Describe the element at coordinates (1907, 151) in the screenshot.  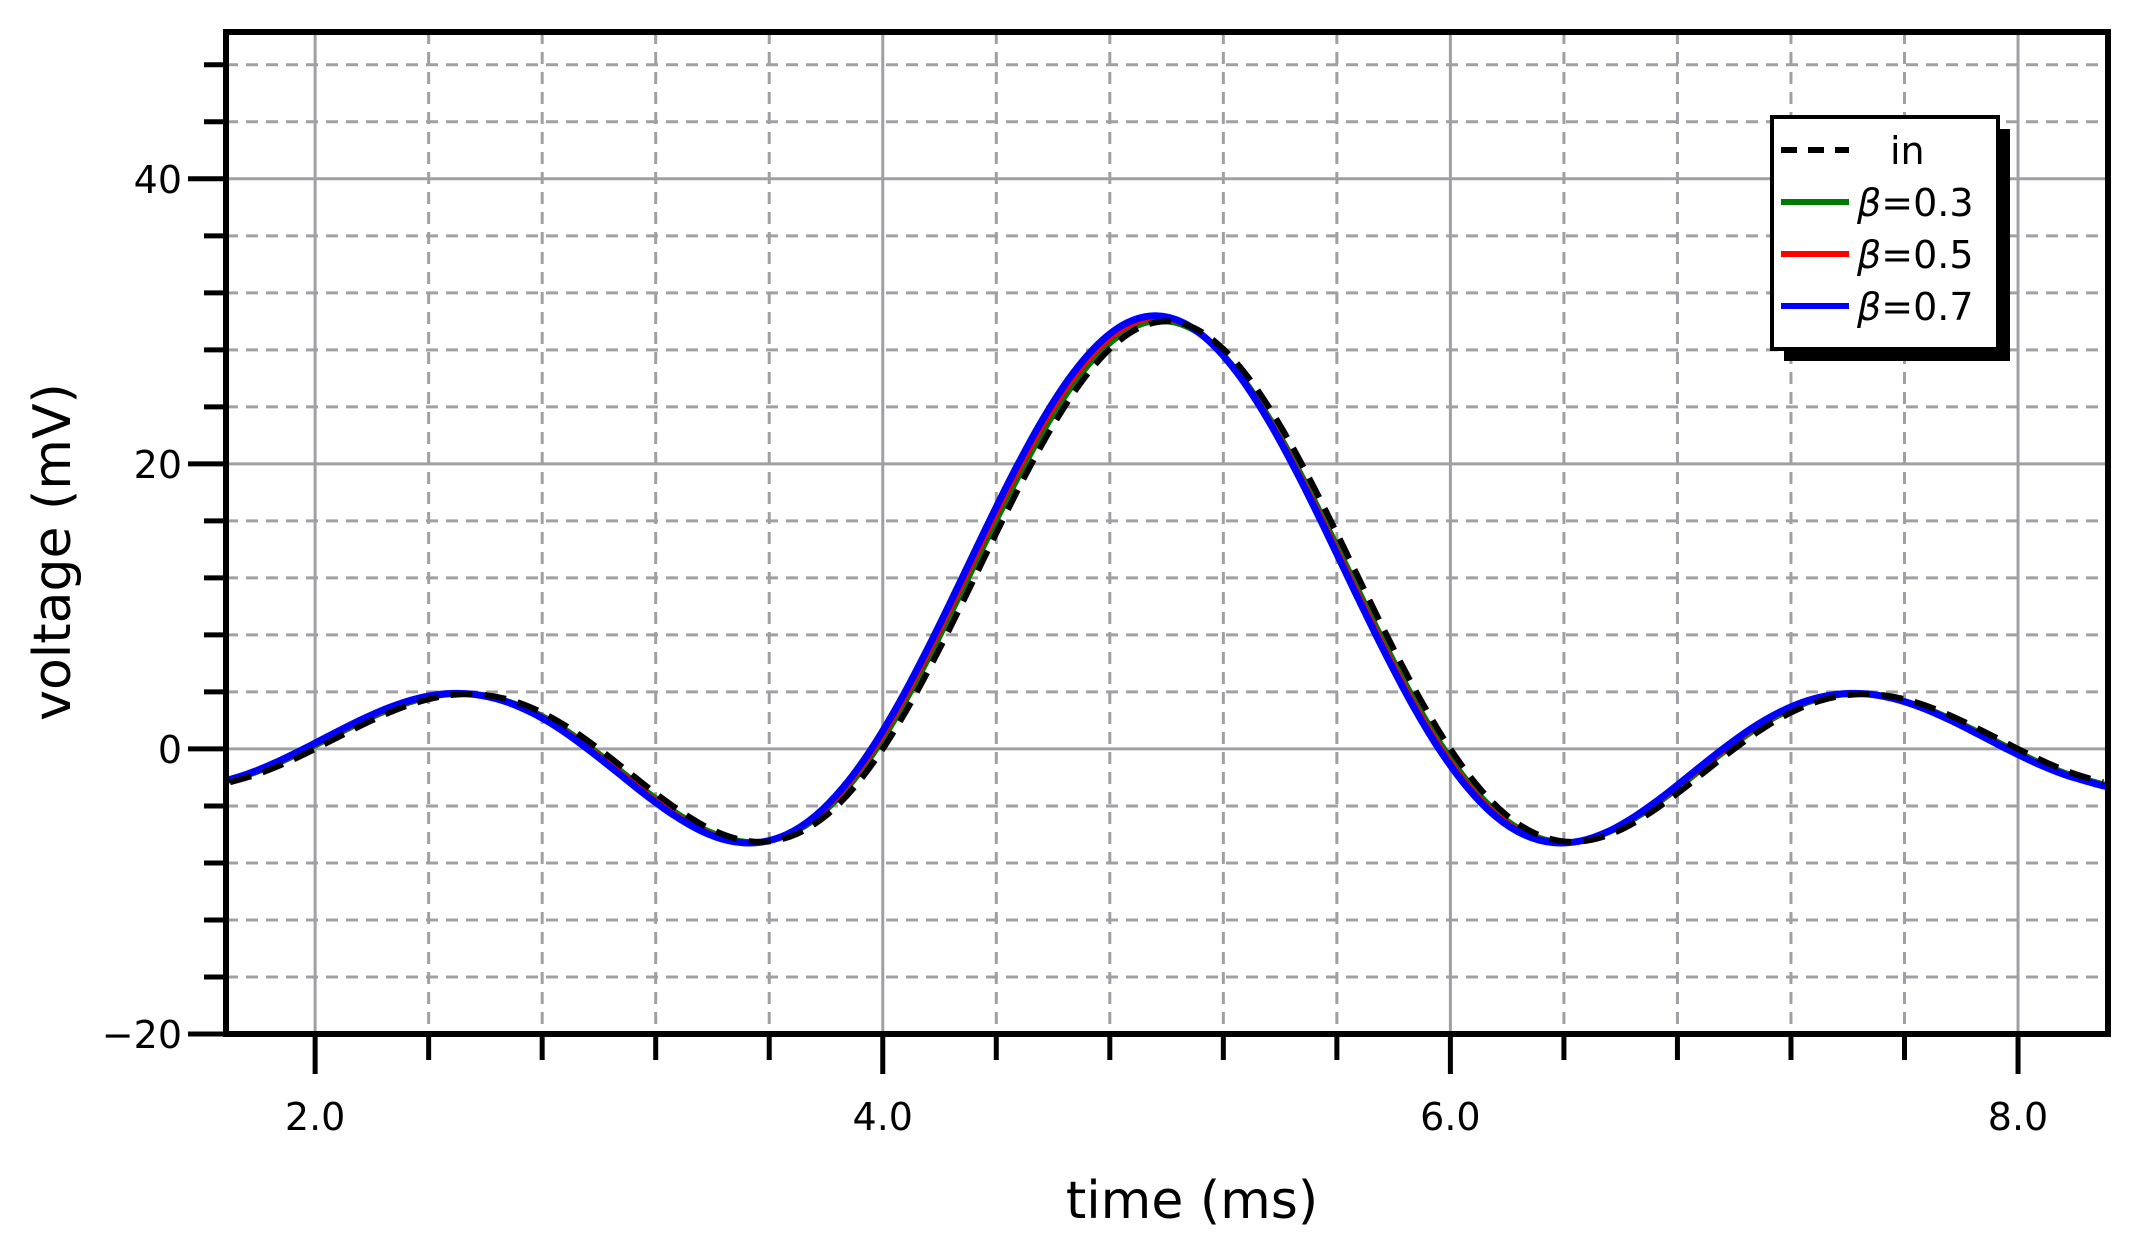
I see `legend-label: in` at that location.